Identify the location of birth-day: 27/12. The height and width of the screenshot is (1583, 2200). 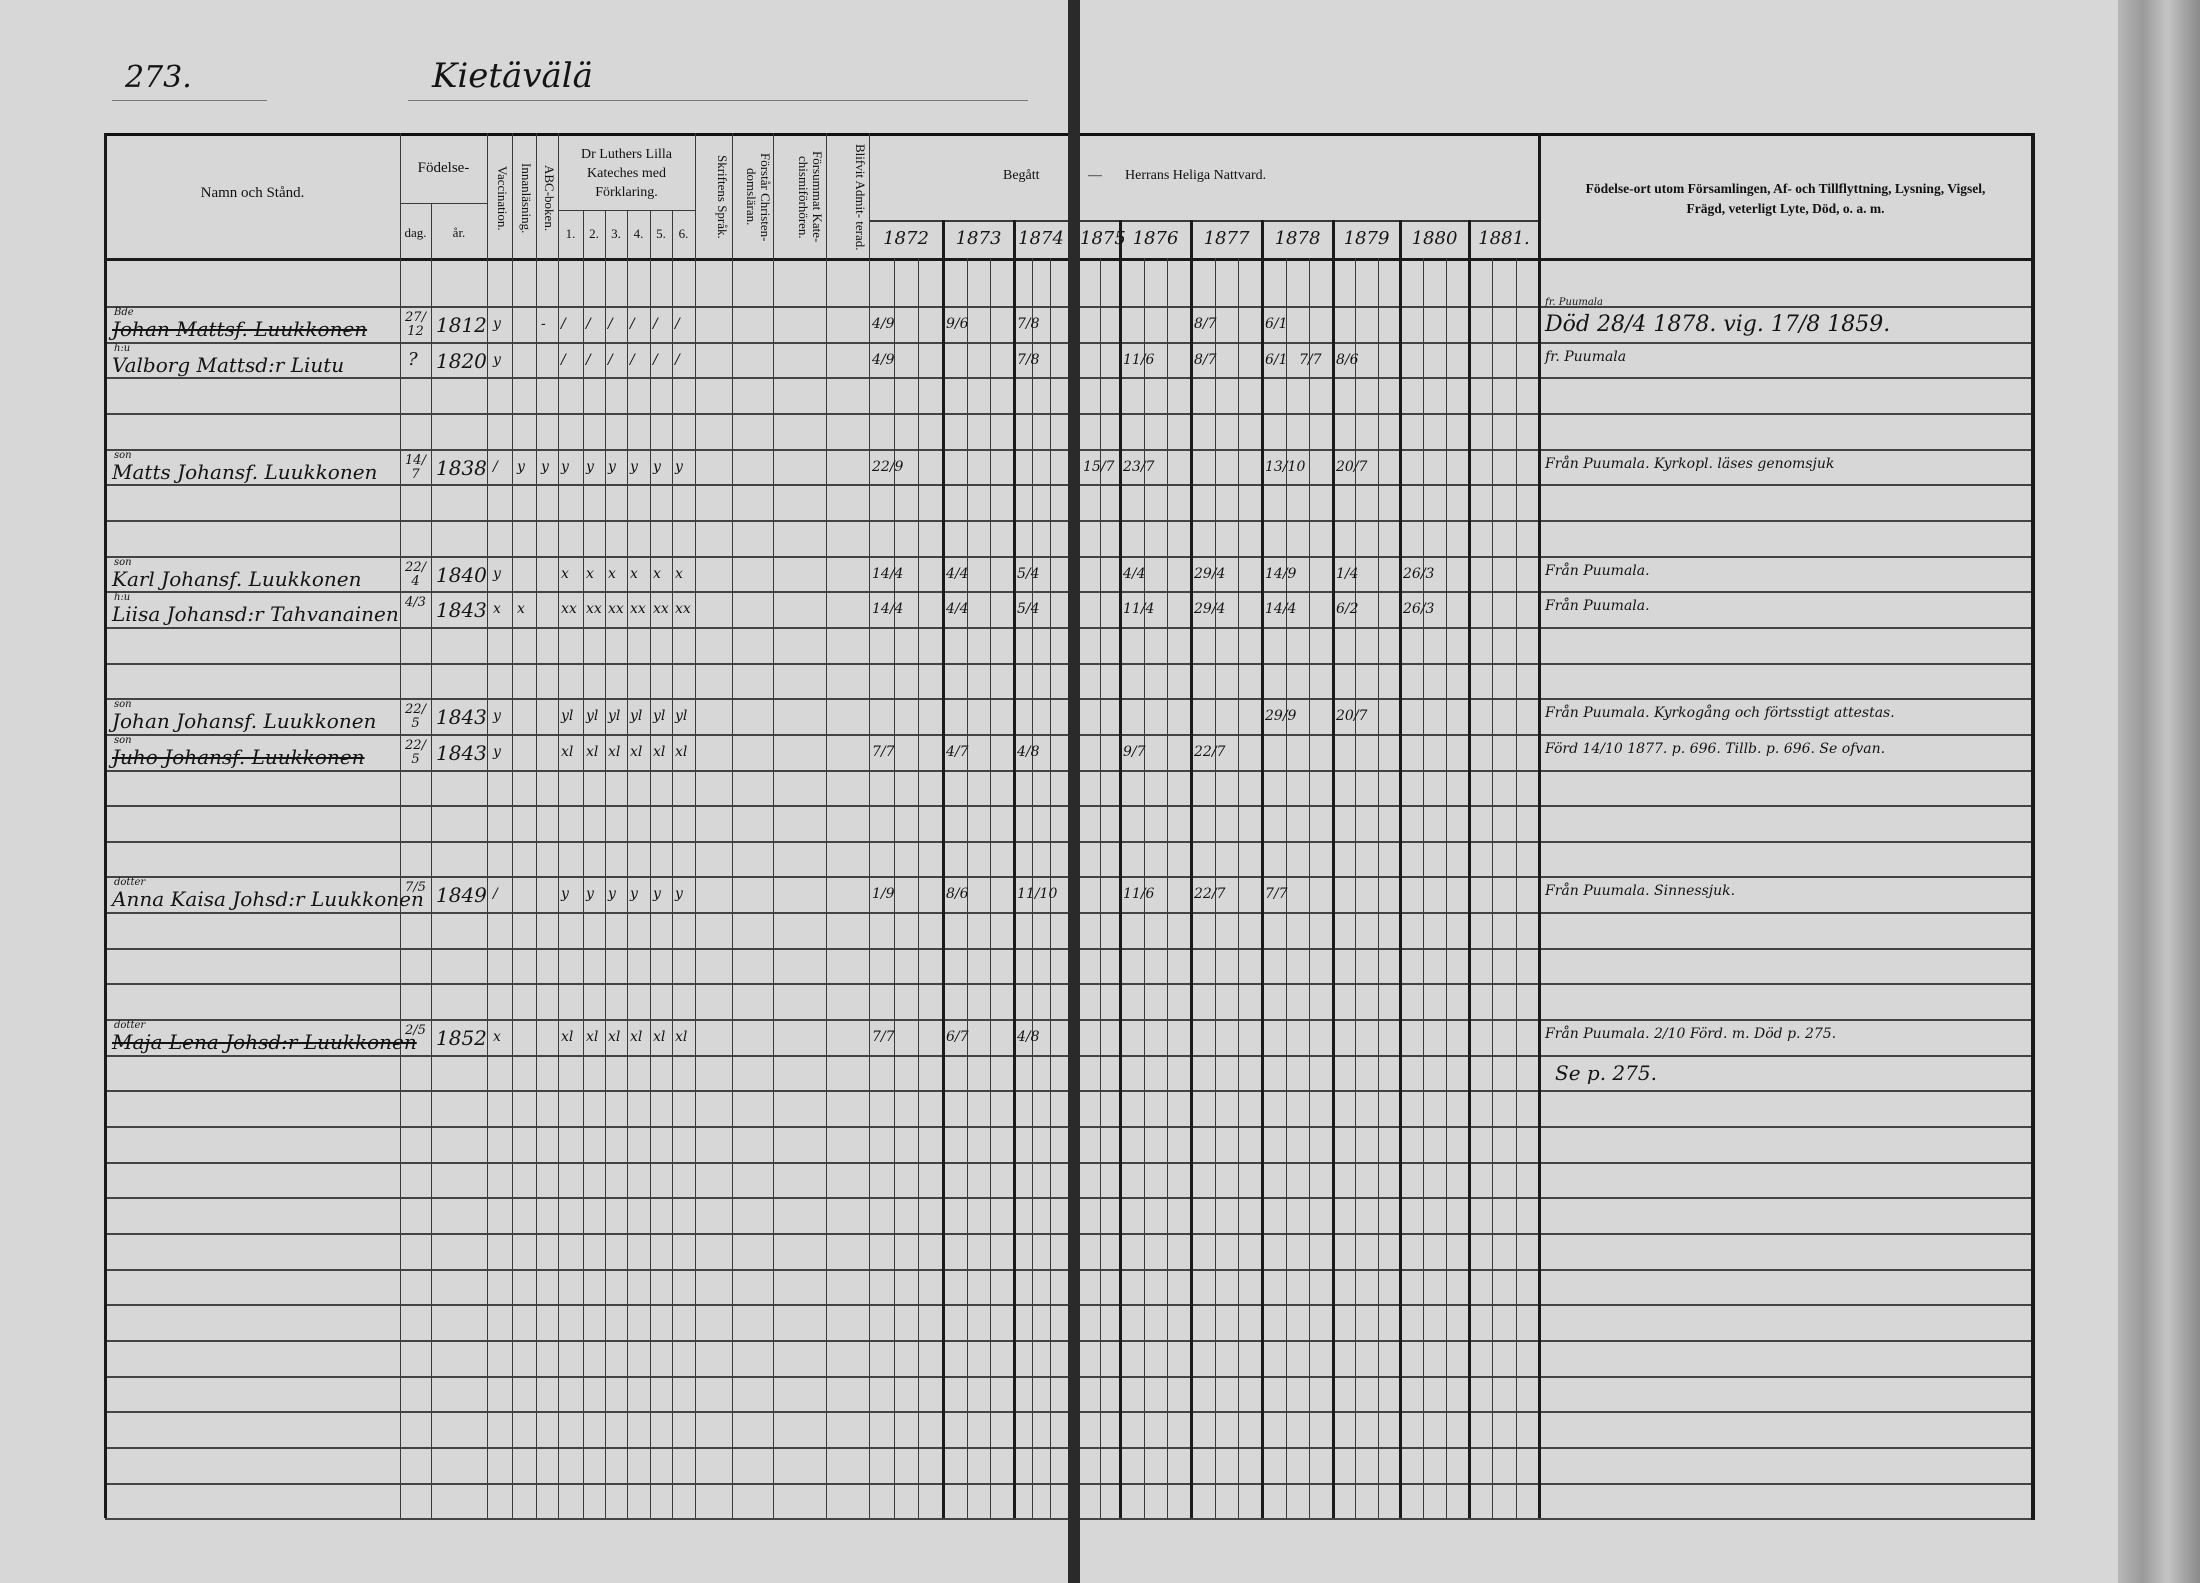
(415, 324).